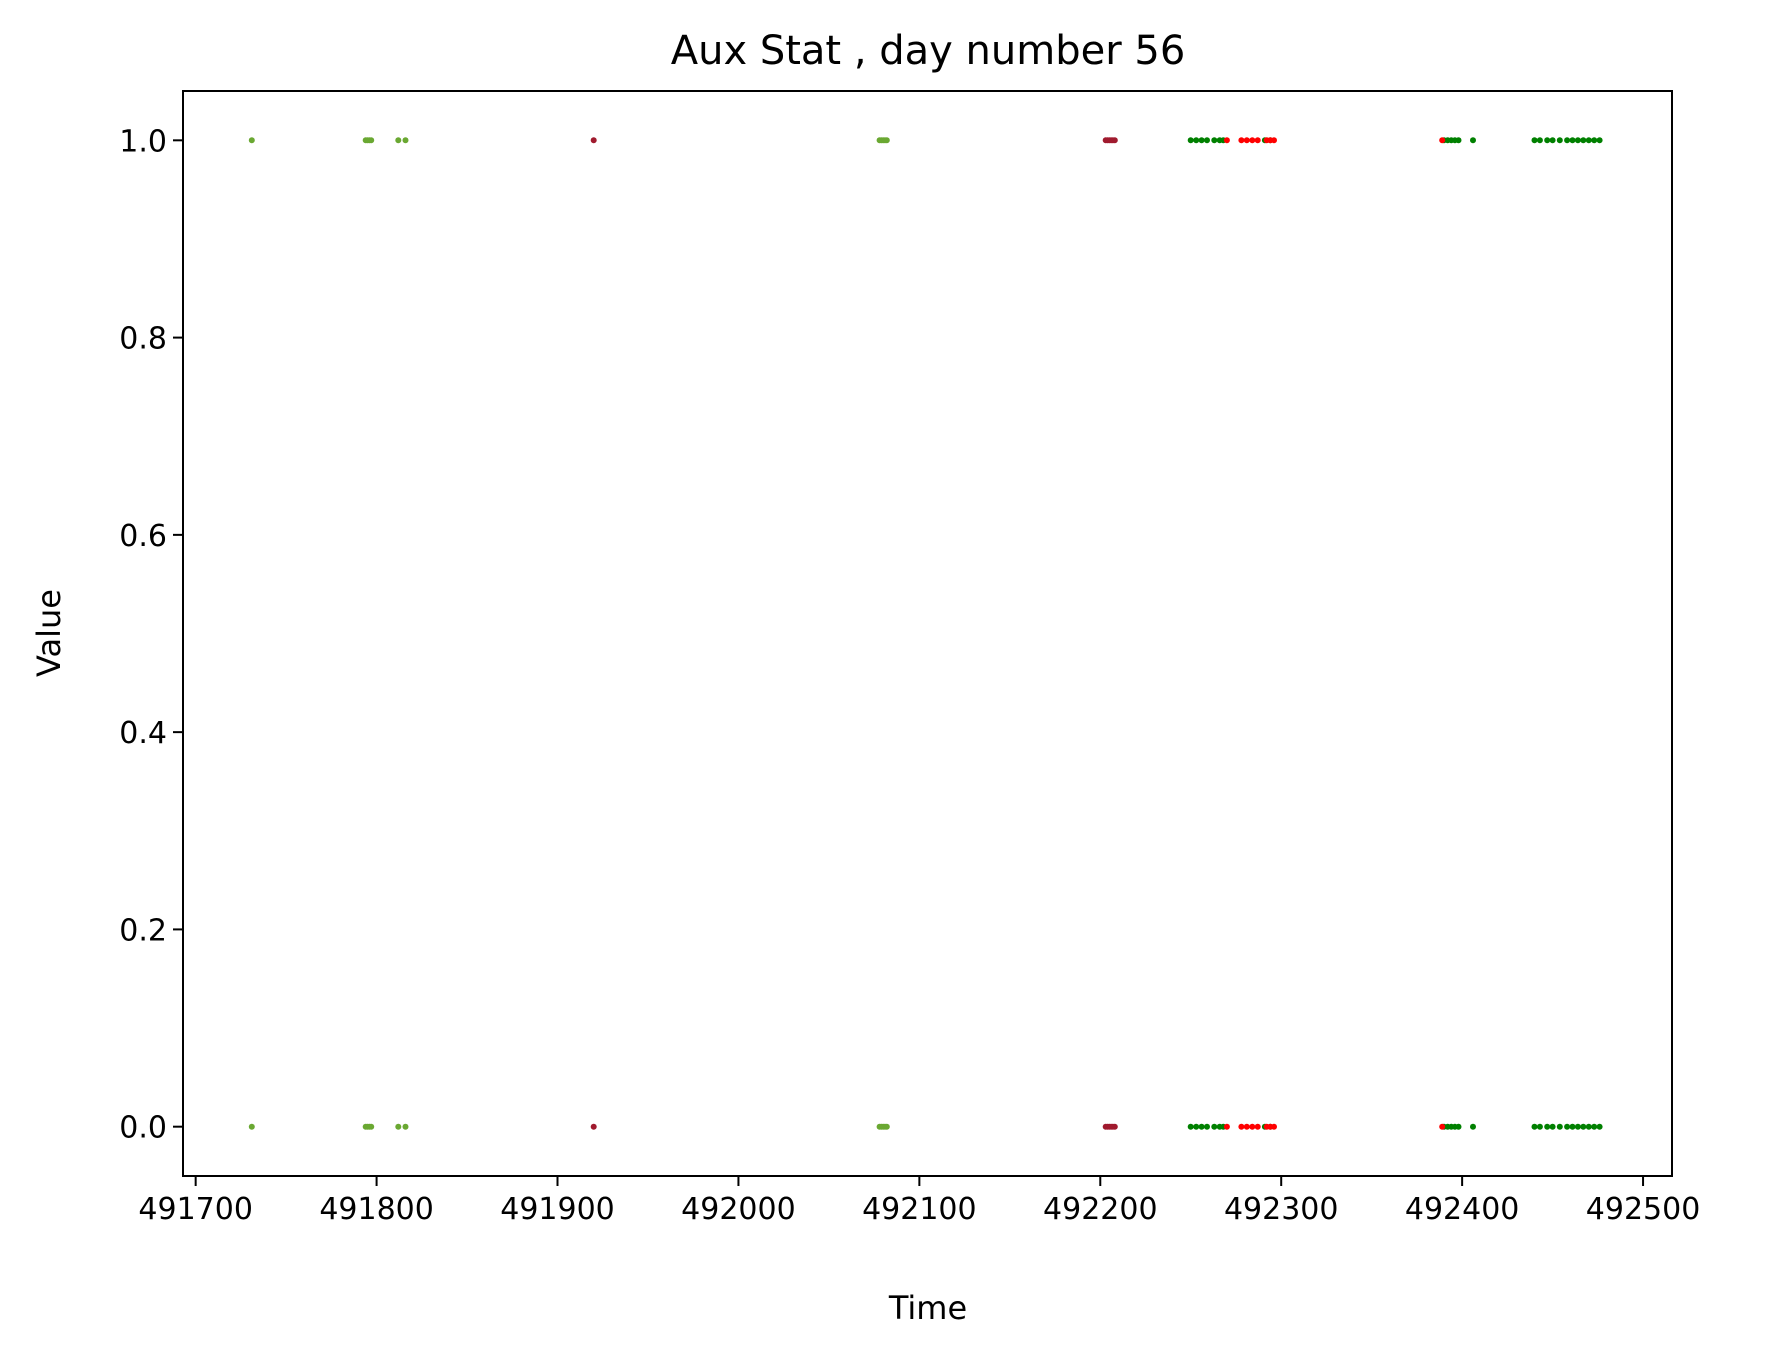  What do you see at coordinates (195, 1209) in the screenshot?
I see `x-tick-label: 491700` at bounding box center [195, 1209].